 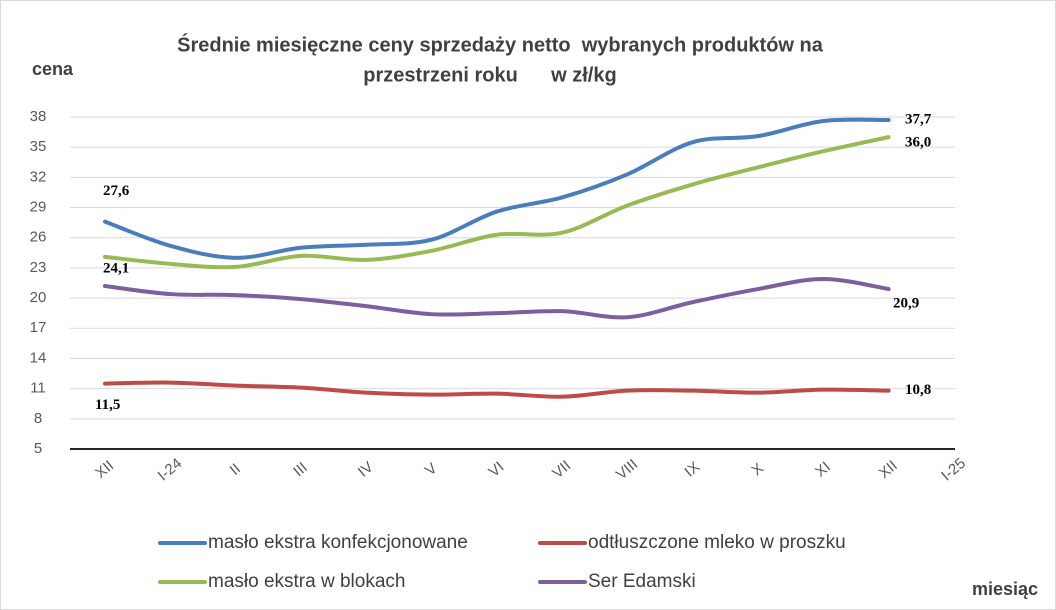 What do you see at coordinates (642, 581) in the screenshot?
I see `legend-label: Ser Edamski` at bounding box center [642, 581].